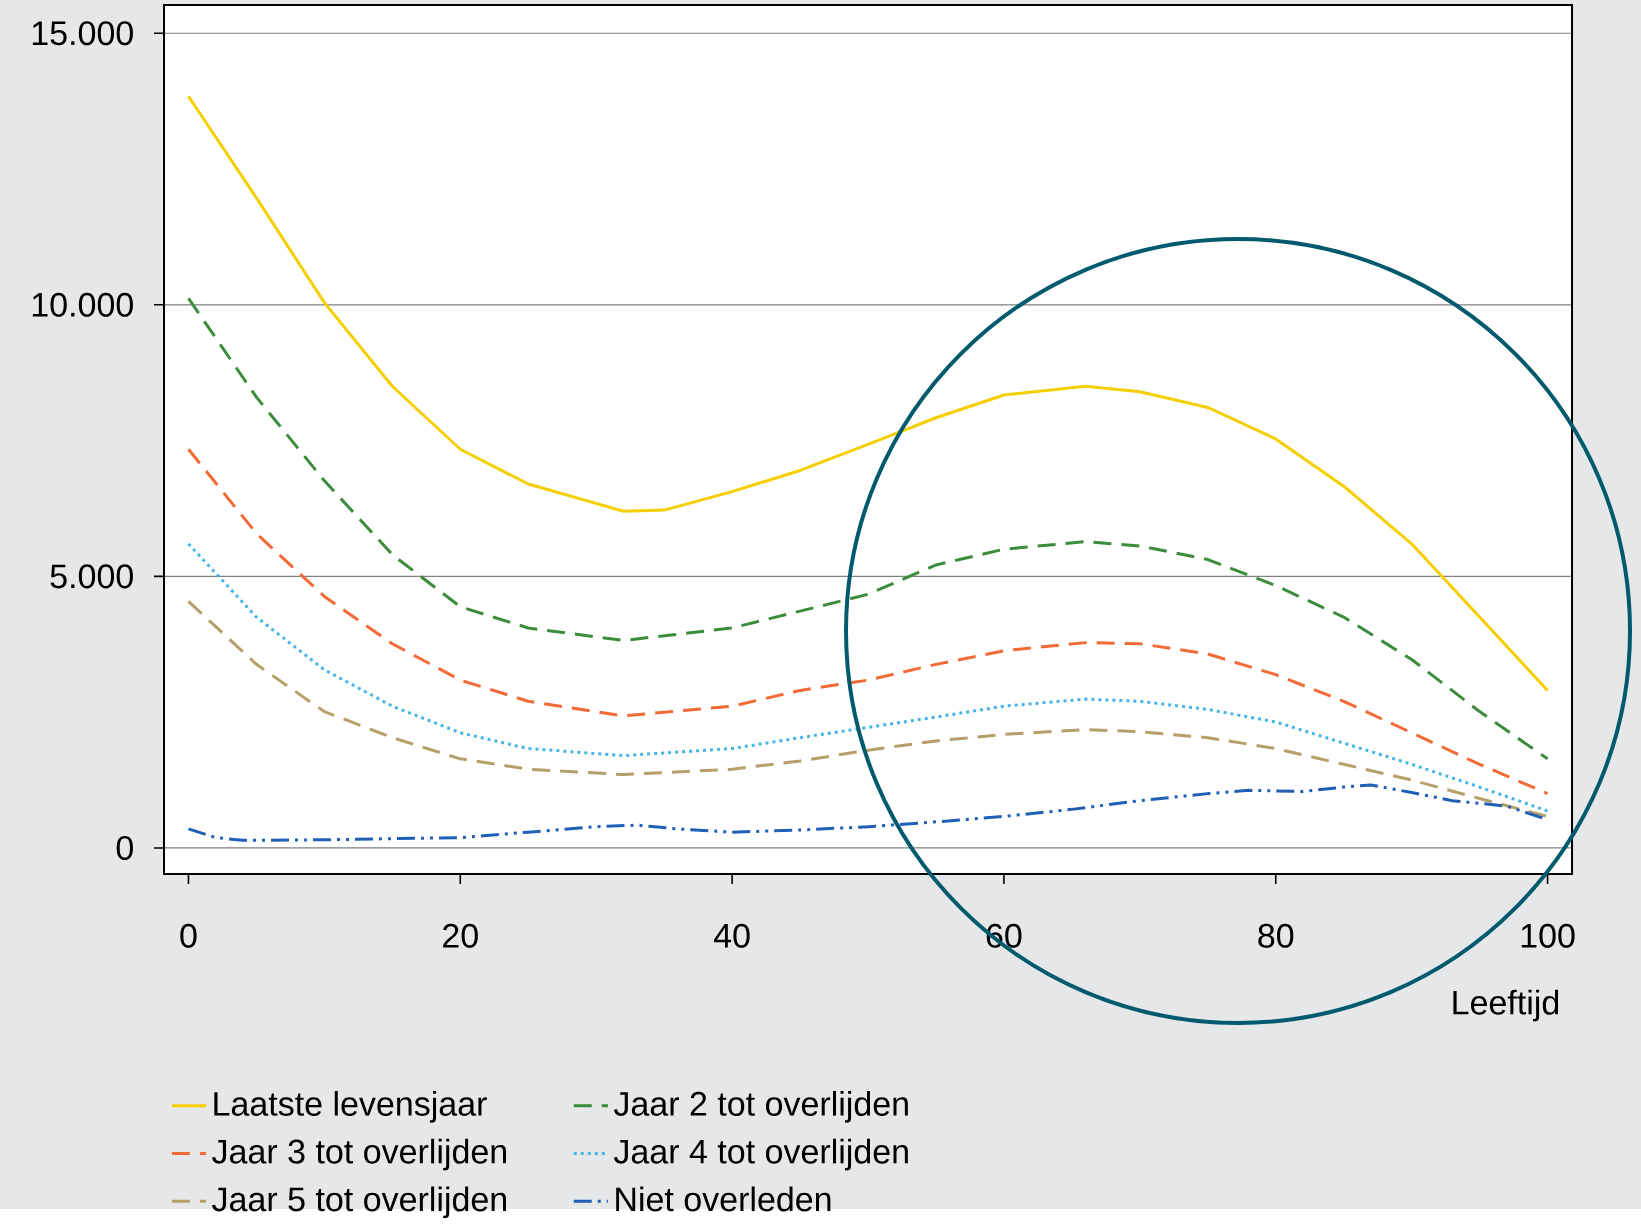 The width and height of the screenshot is (1641, 1224). Describe the element at coordinates (82, 304) in the screenshot. I see `y-tick-label: 10.000` at that location.